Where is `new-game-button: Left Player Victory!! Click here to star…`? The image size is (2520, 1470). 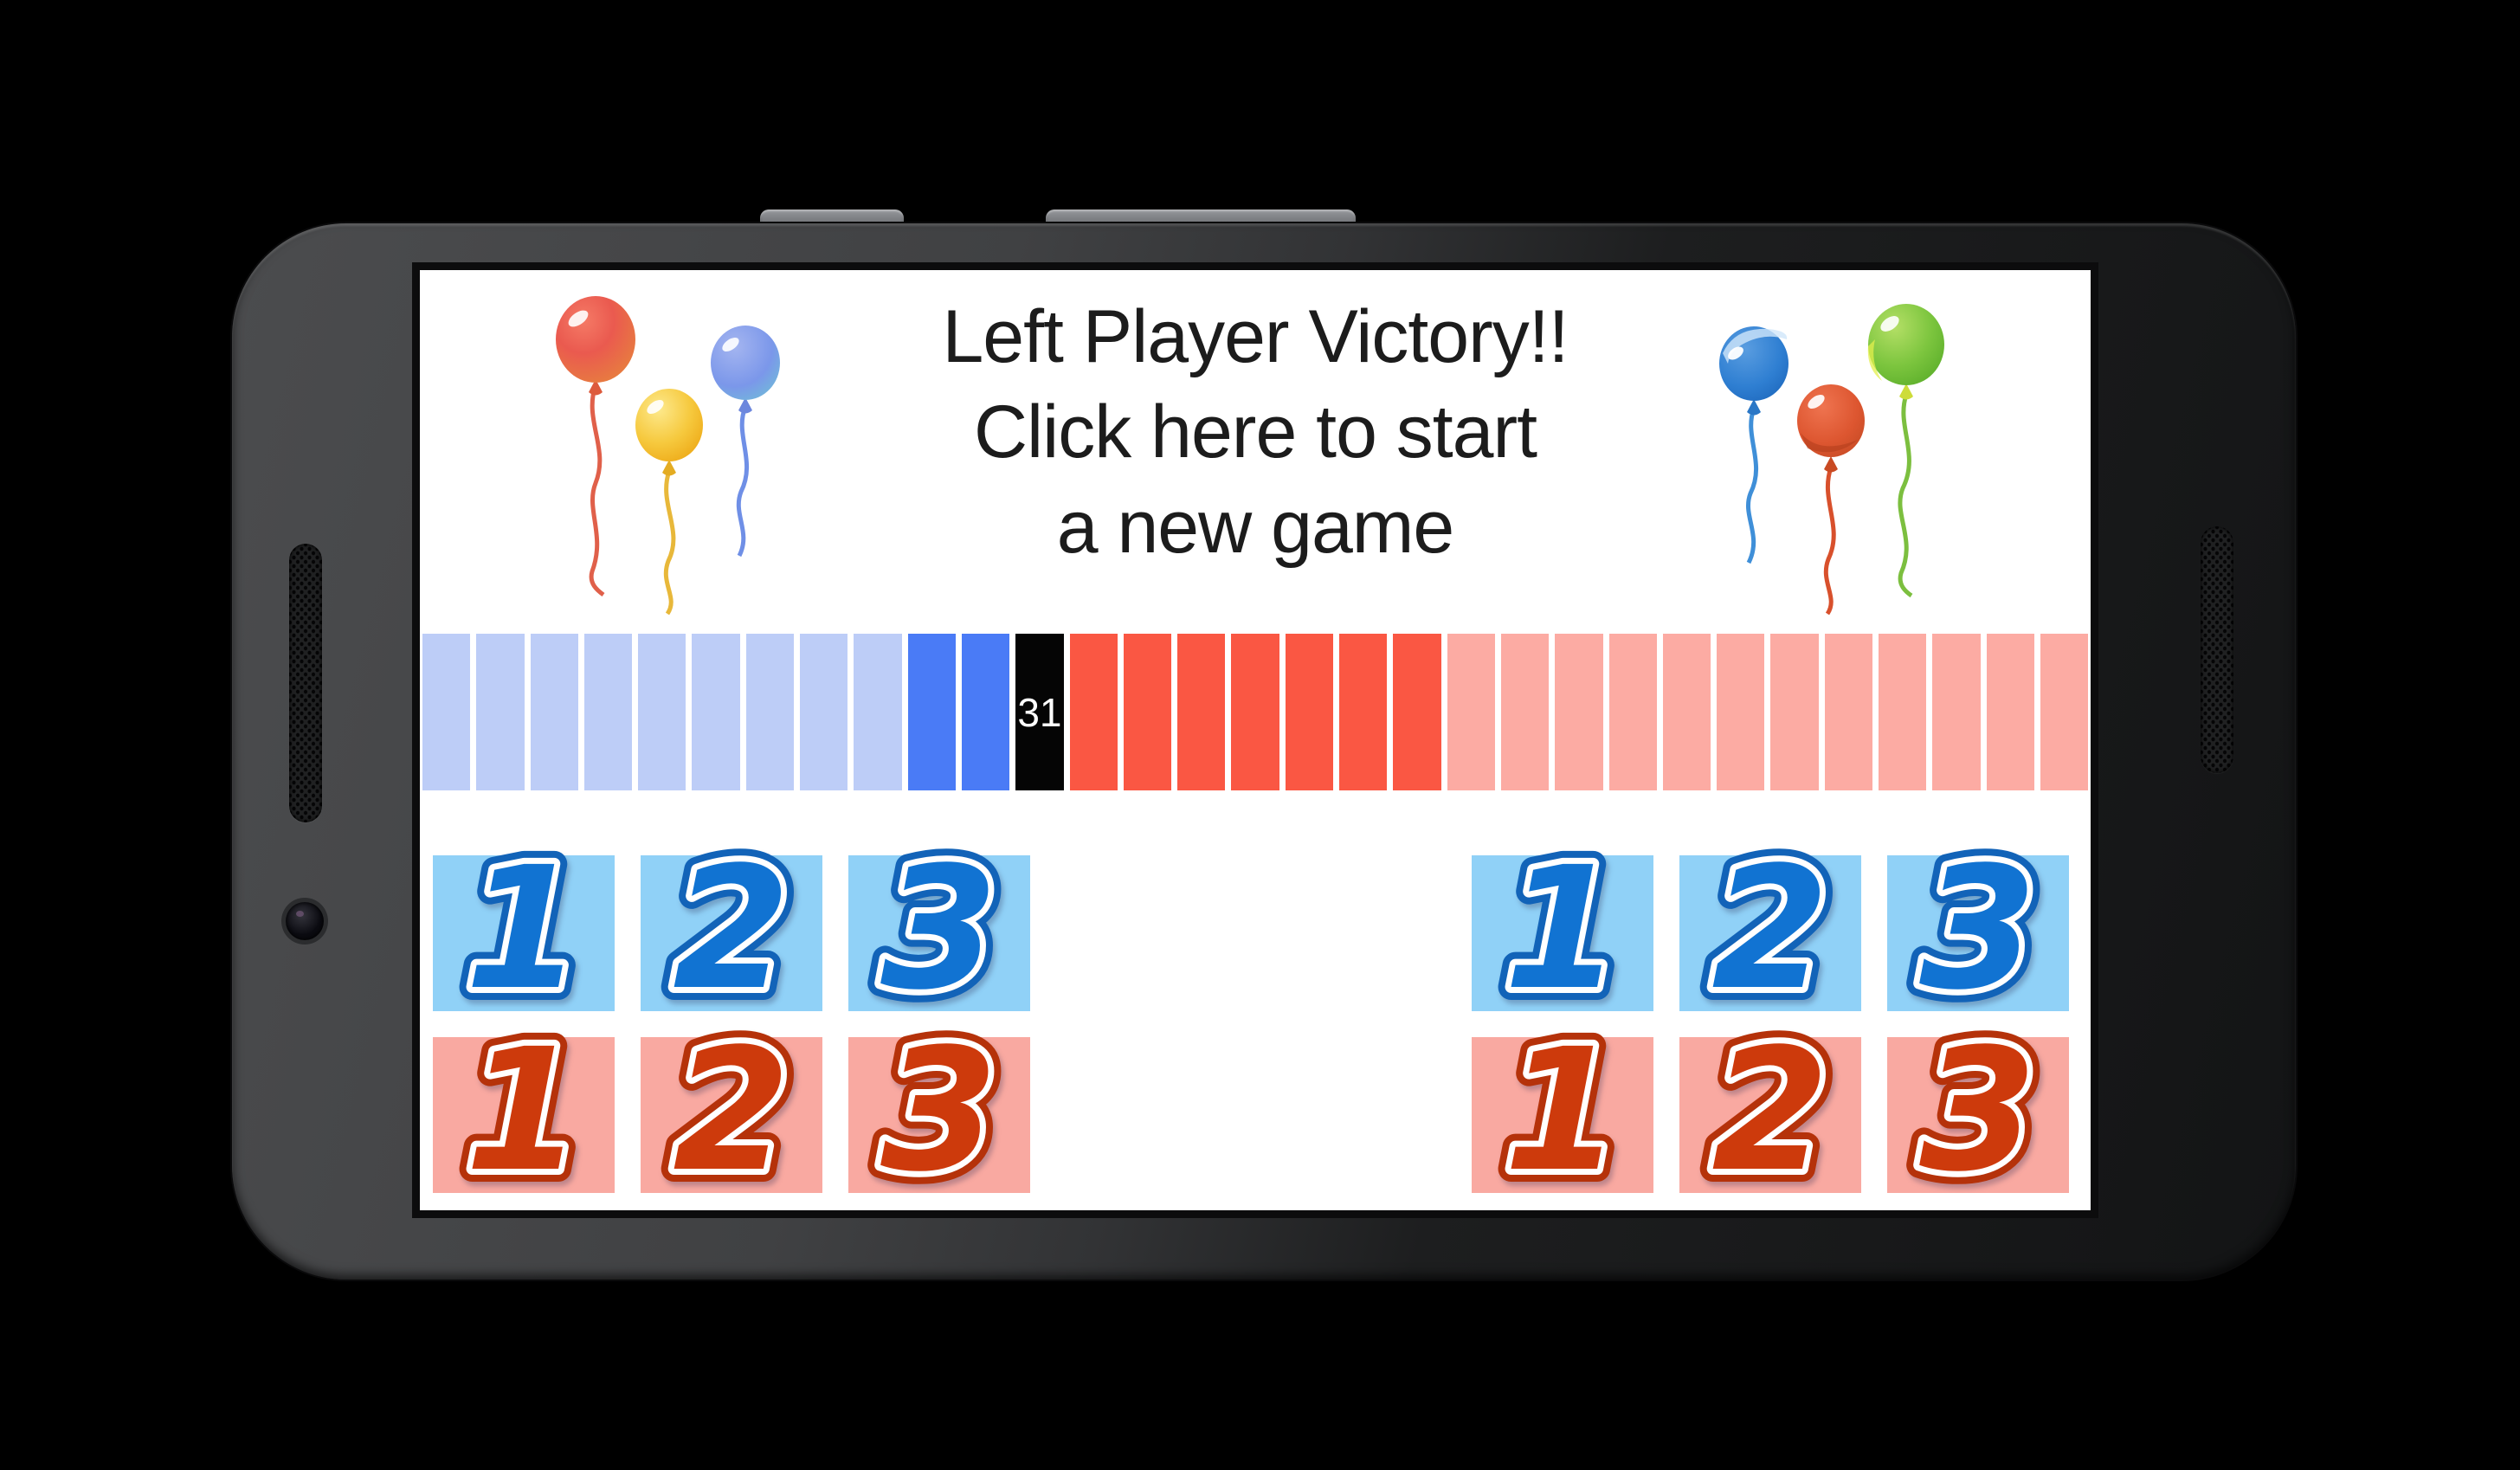
new-game-button: Left Player Victory!! Click here to star… is located at coordinates (1255, 432).